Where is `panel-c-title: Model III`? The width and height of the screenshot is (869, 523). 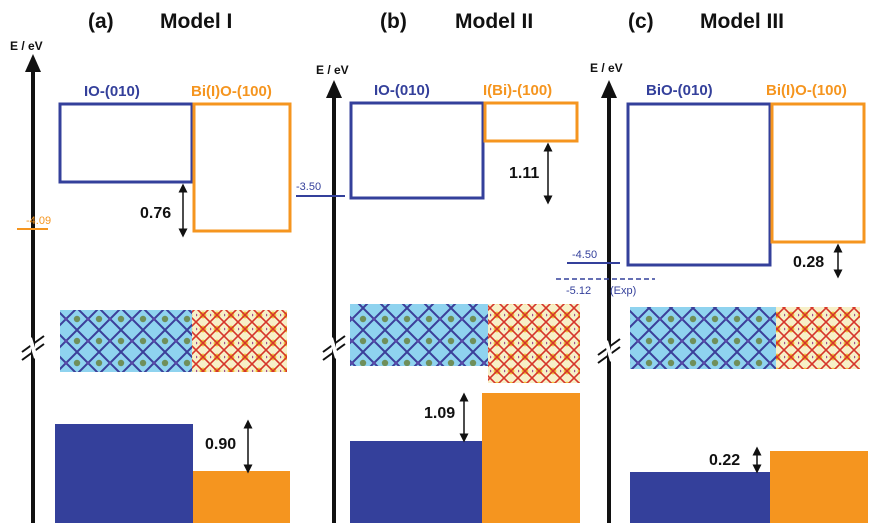
panel-c-title: Model III is located at coordinates (742, 21).